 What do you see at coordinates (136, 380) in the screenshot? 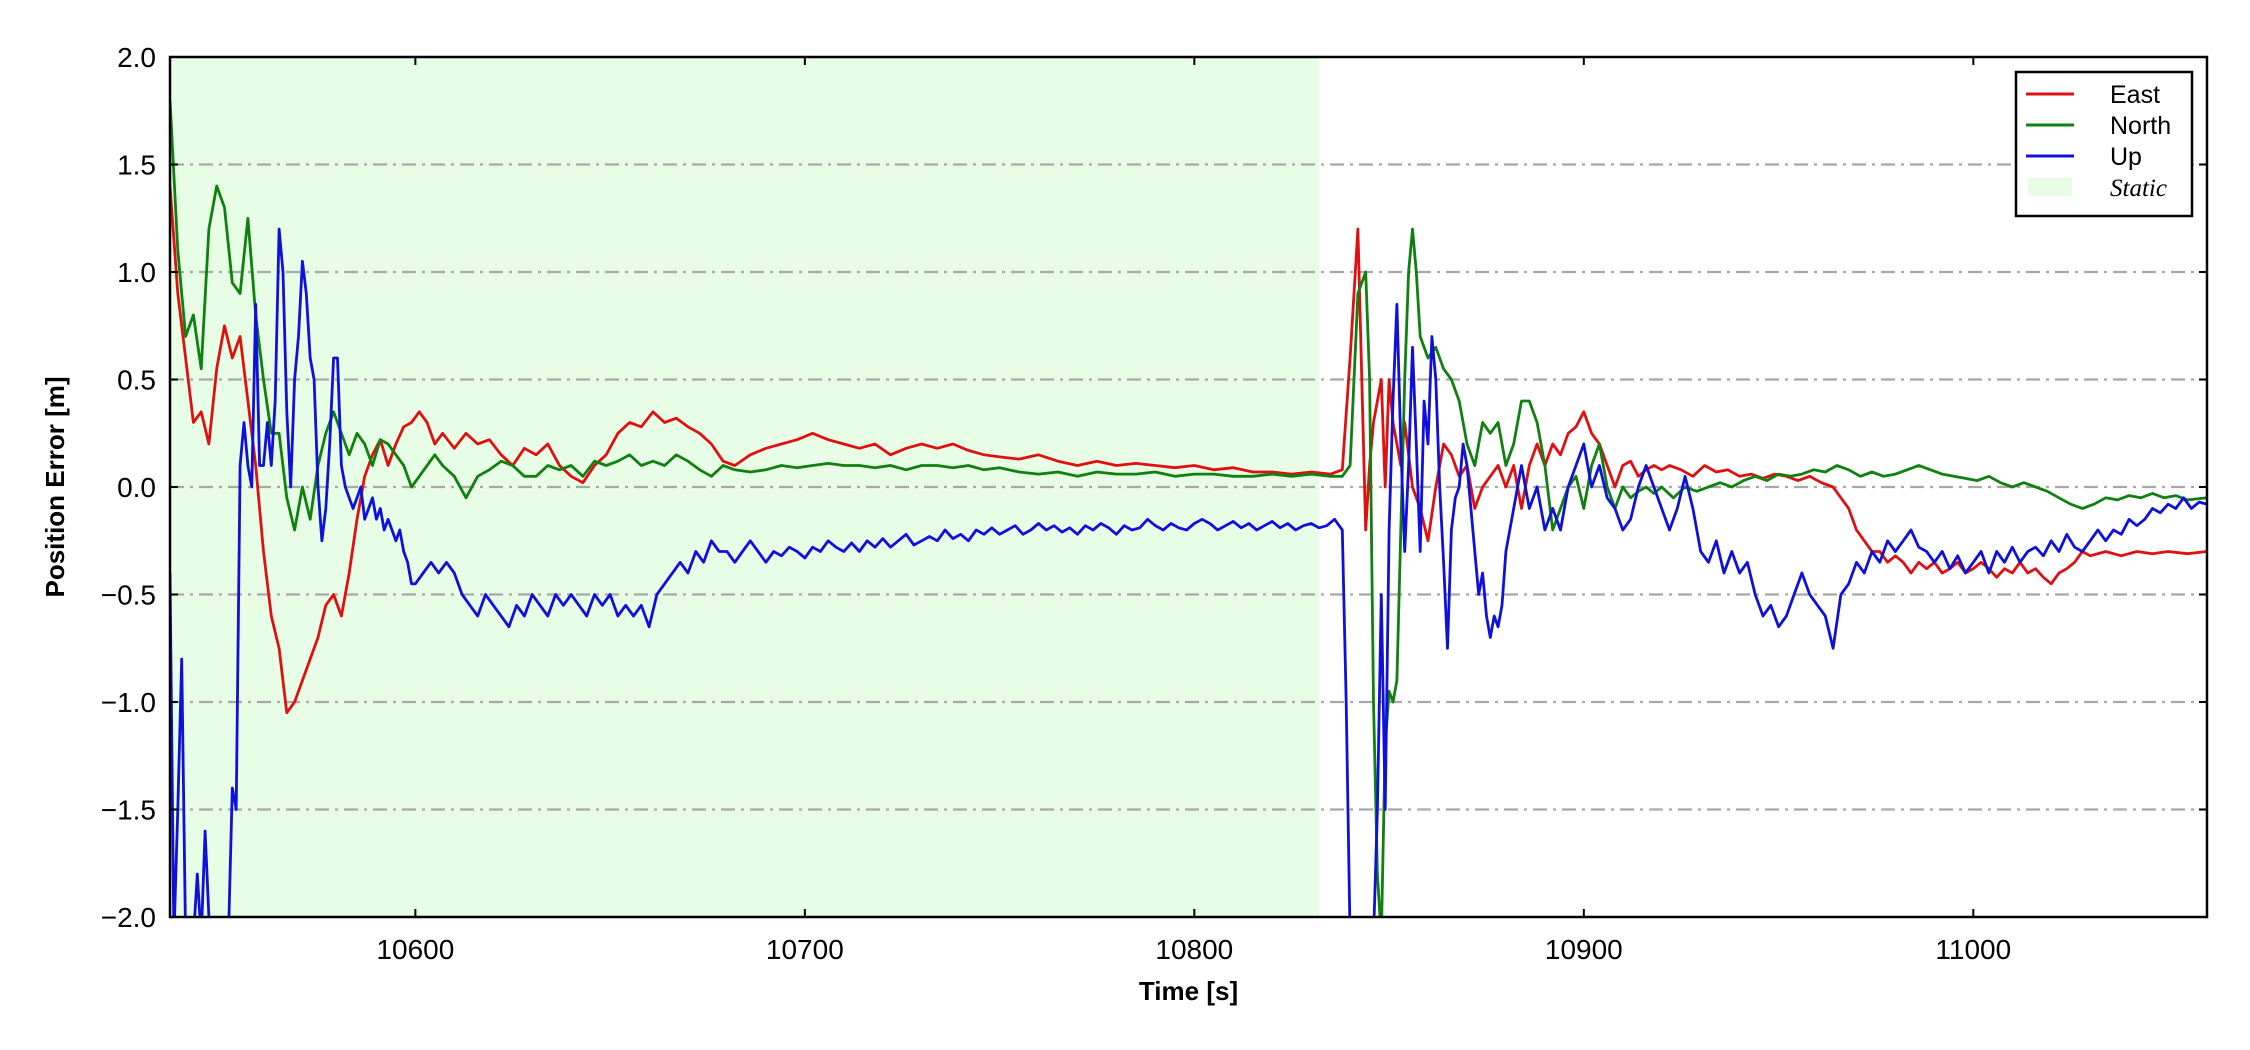
I see `y-tick-label: 0.5` at bounding box center [136, 380].